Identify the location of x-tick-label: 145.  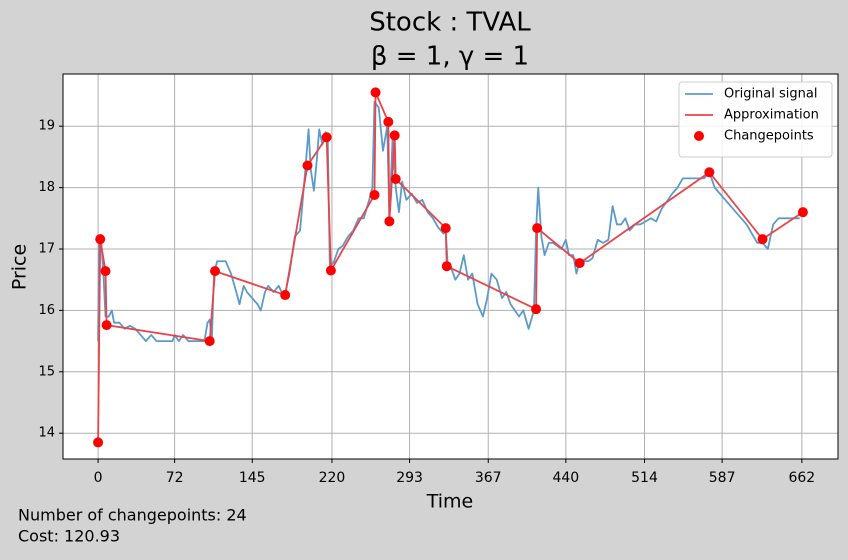
(252, 478).